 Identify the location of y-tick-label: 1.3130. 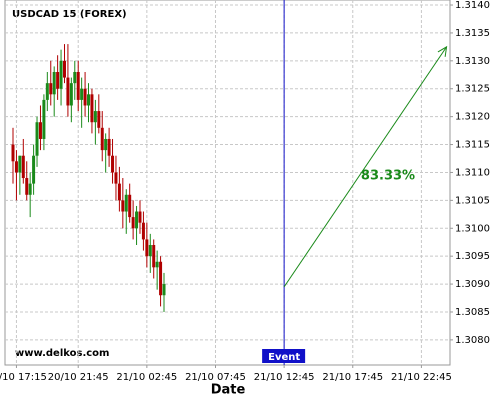
(472, 61).